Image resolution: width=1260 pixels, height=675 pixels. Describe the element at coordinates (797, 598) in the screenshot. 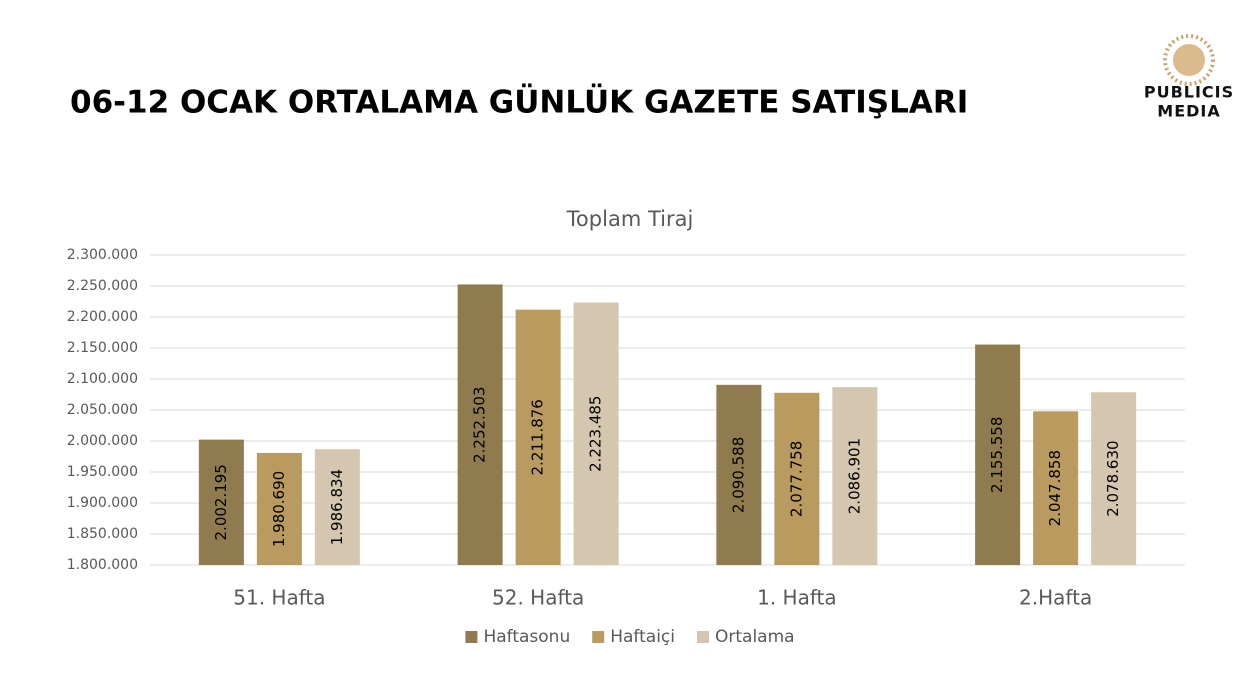

I see `x-tick-label: 1. Hafta` at that location.